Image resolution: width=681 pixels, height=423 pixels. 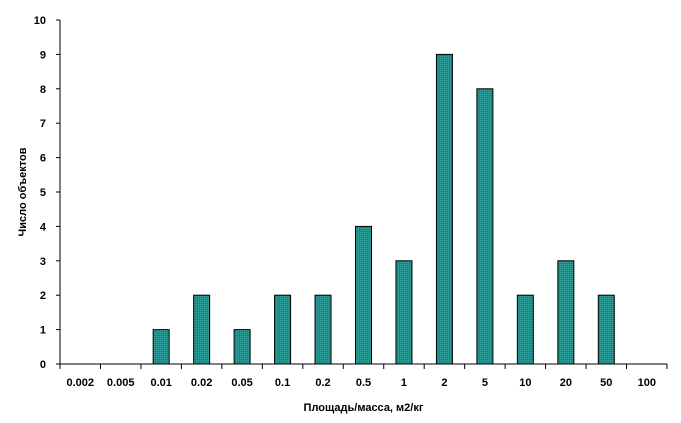 I want to click on x-tick-label: 0.05, so click(x=241, y=383).